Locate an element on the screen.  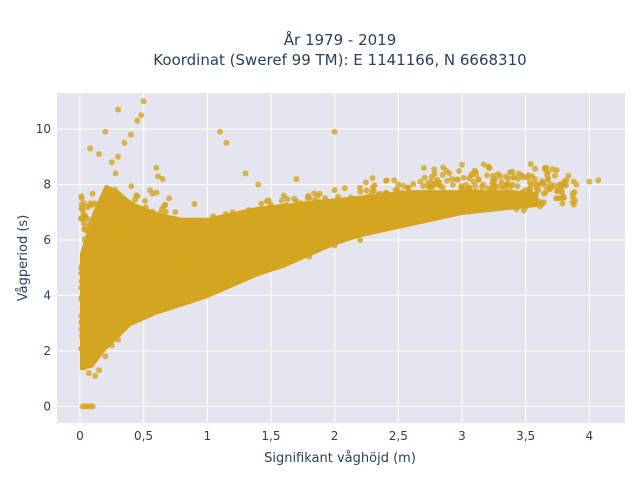
y-axis-title: Vågperiod (s) is located at coordinates (23, 258).